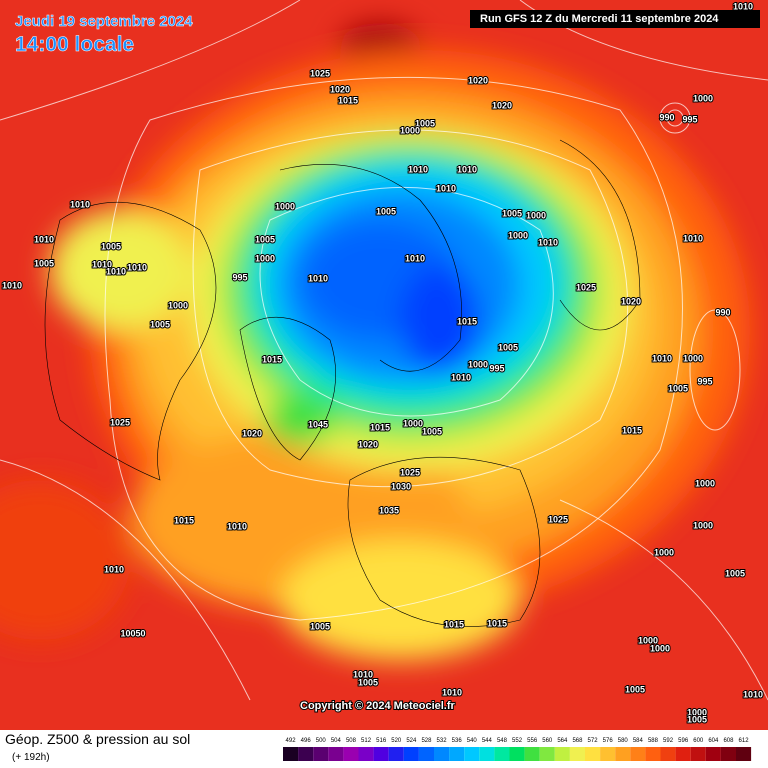 The width and height of the screenshot is (768, 768). Describe the element at coordinates (593, 741) in the screenshot. I see `legend-label: 572` at that location.